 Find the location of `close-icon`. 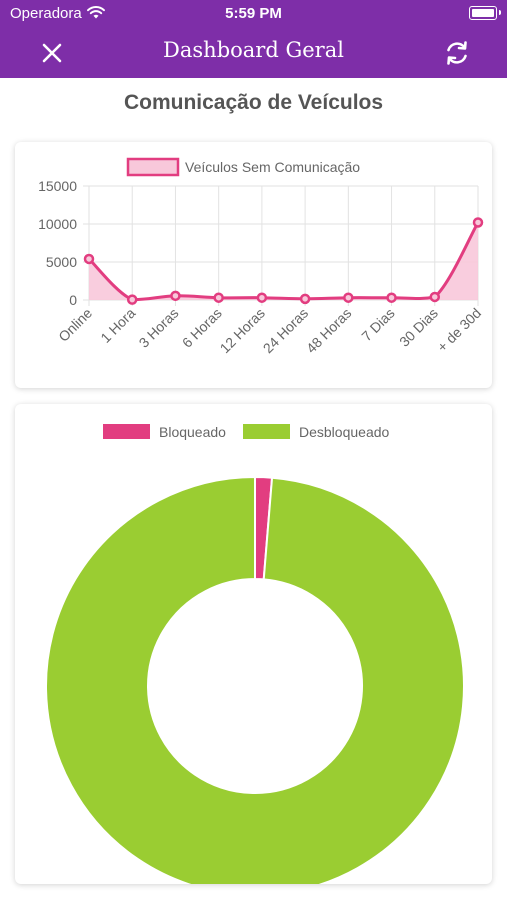

close-icon is located at coordinates (52, 53).